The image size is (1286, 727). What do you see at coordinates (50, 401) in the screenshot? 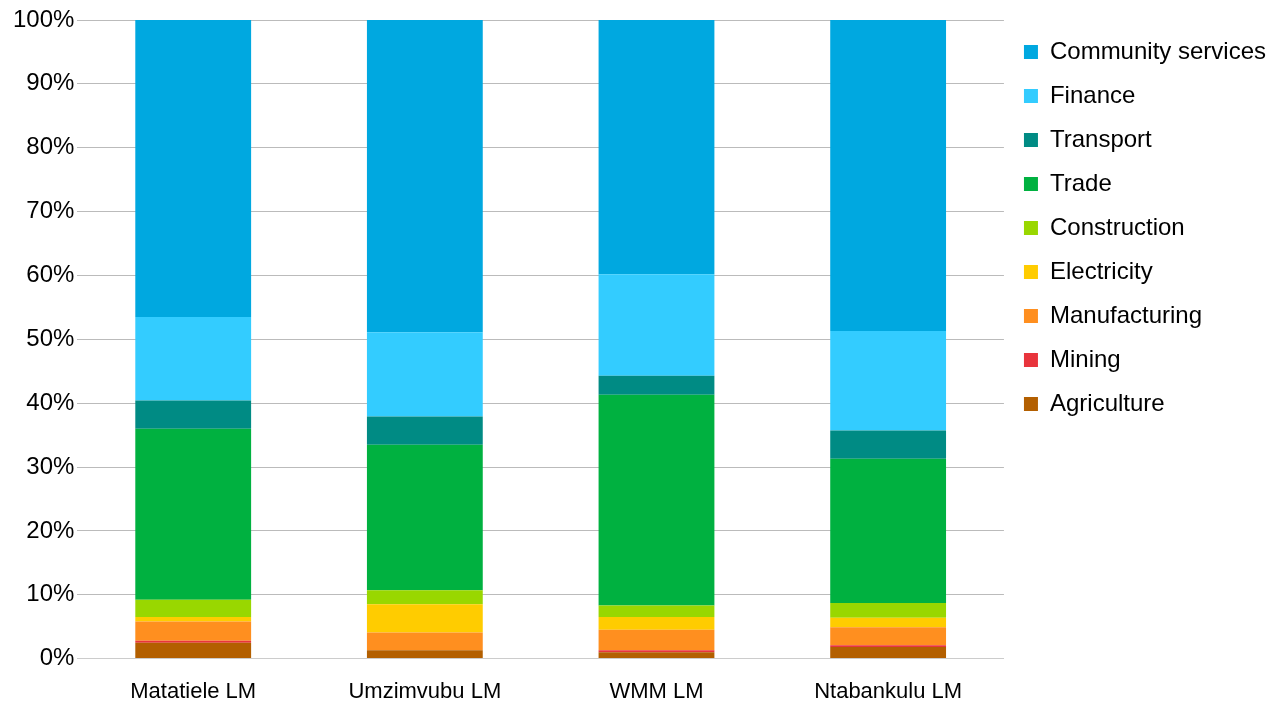
I see `y-tick-label: 40%` at bounding box center [50, 401].